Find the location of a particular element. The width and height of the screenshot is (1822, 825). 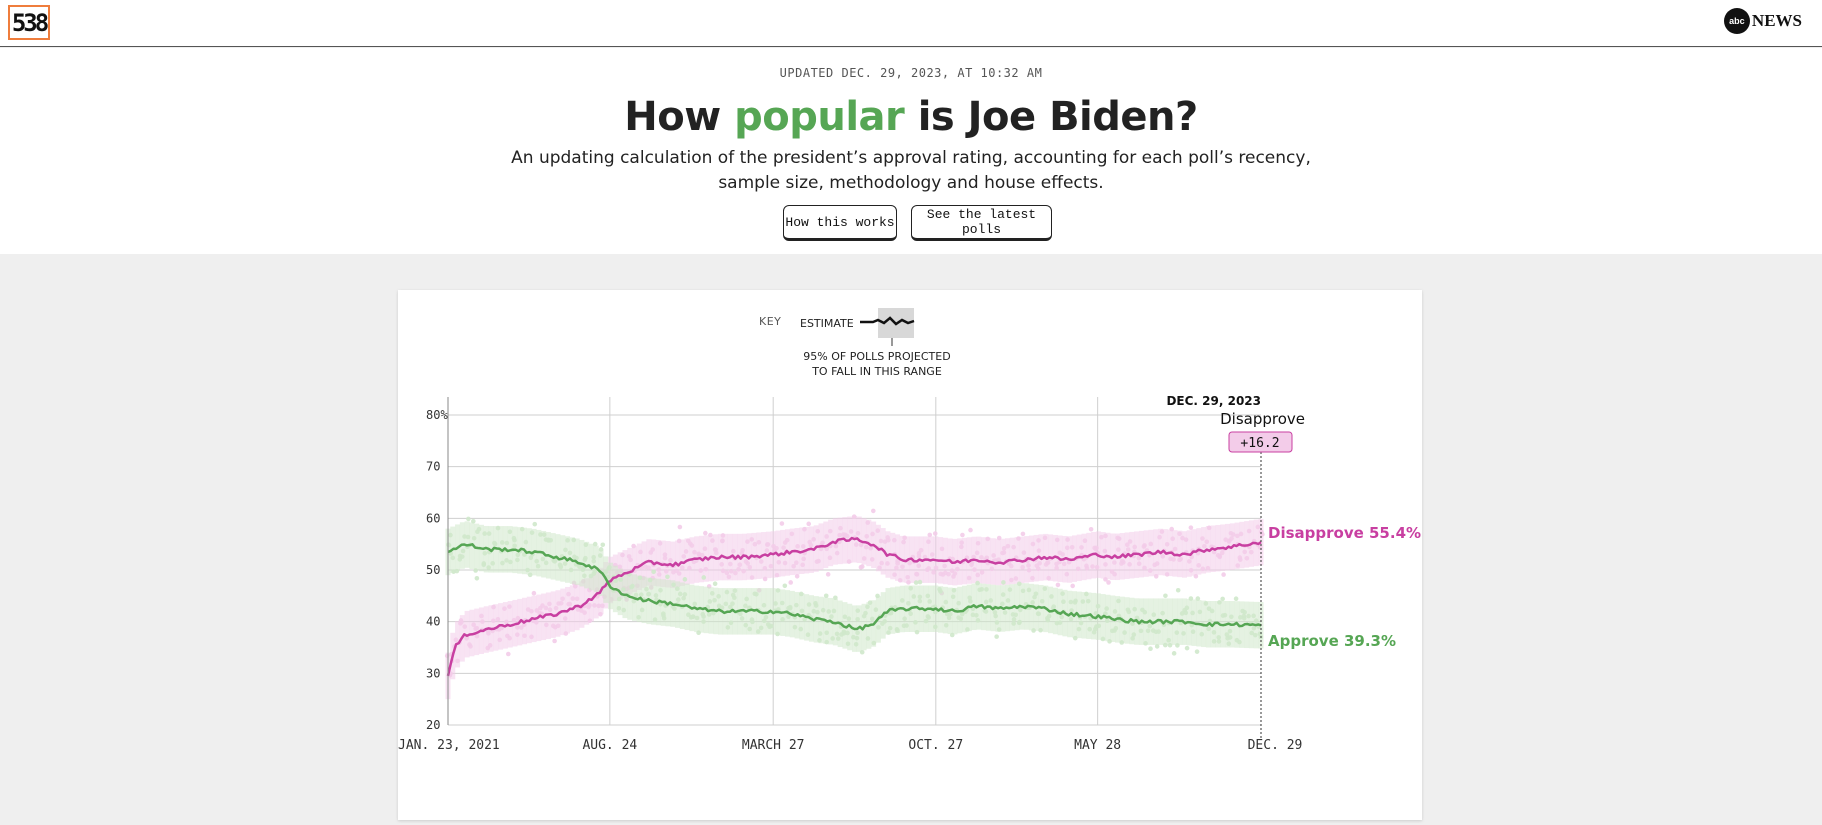

538-logo: 538 is located at coordinates (29, 22).